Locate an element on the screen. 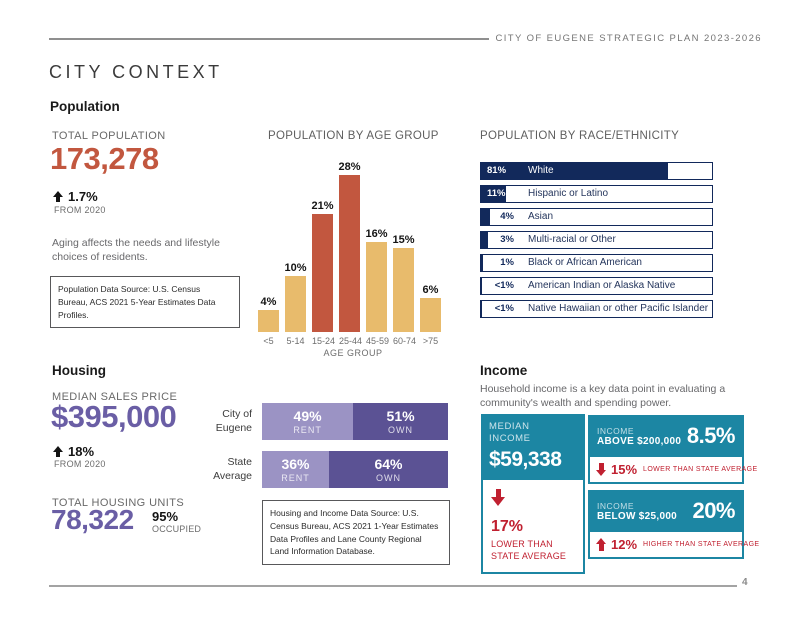 The image size is (800, 618). tenure-row: City of Eugene 49% RENT 51% OWN is located at coordinates (322, 421).